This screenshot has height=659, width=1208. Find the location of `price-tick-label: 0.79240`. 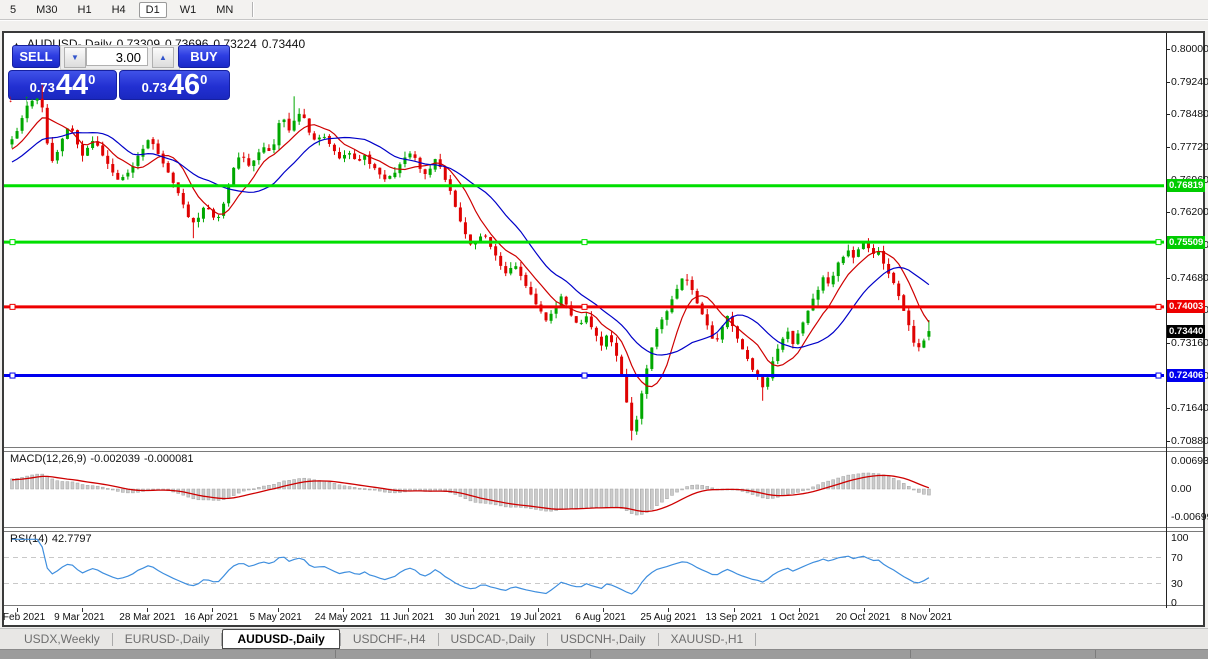

price-tick-label: 0.79240 is located at coordinates (1189, 81).